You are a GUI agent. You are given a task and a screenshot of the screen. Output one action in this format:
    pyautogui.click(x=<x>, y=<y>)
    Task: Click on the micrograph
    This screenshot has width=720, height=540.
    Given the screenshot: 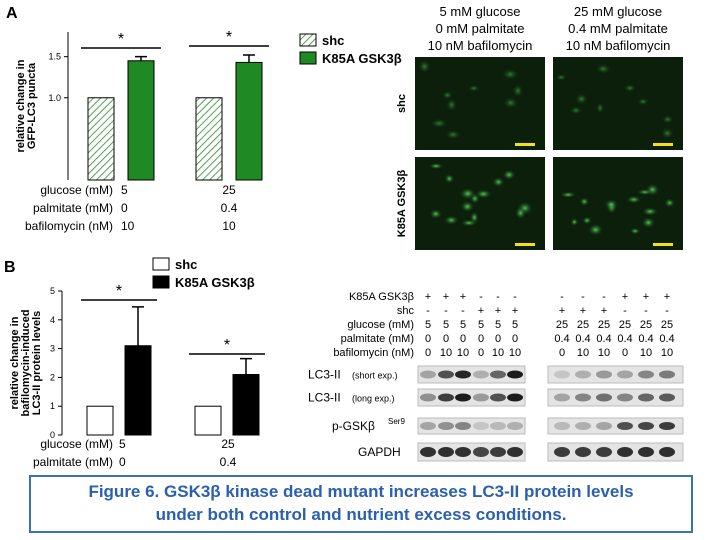 What is the action you would take?
    pyautogui.click(x=480, y=103)
    